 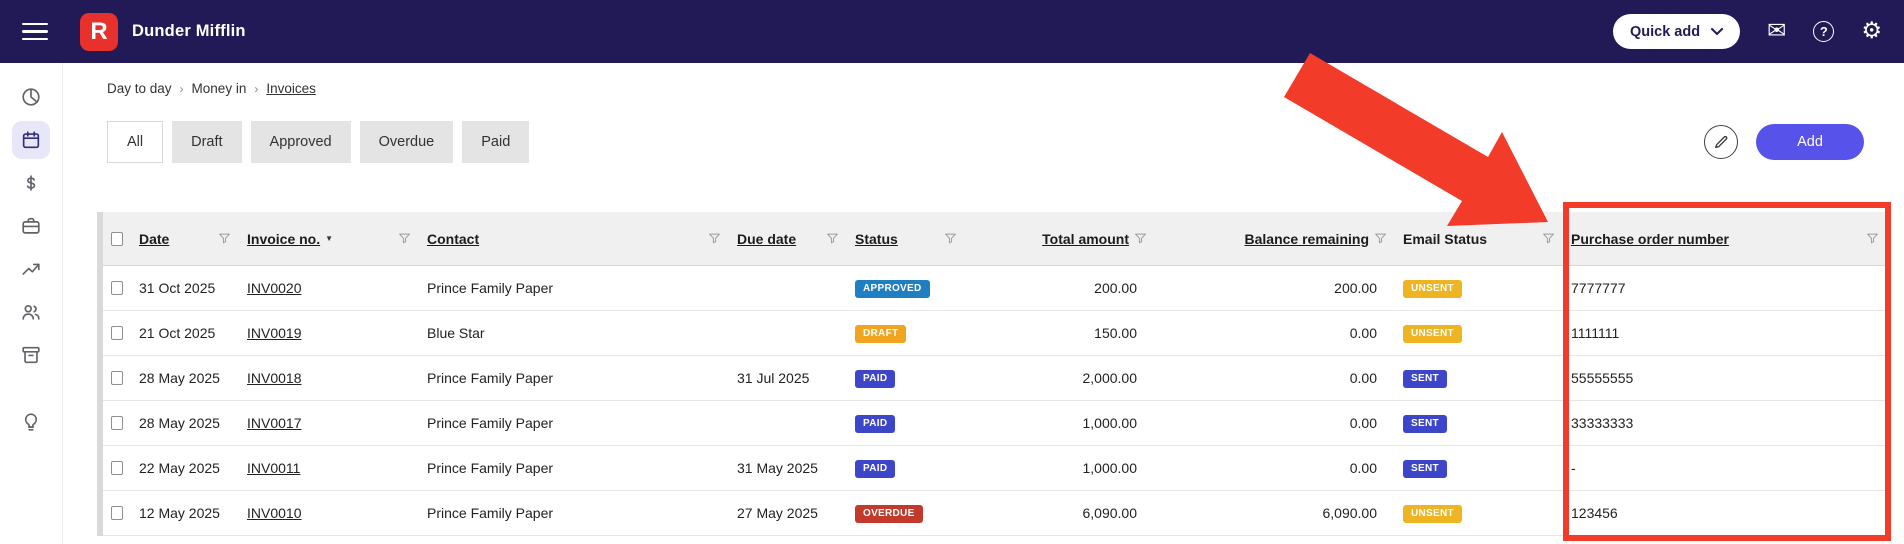 I want to click on cell-total-amount: 2,000.00, so click(x=1110, y=378).